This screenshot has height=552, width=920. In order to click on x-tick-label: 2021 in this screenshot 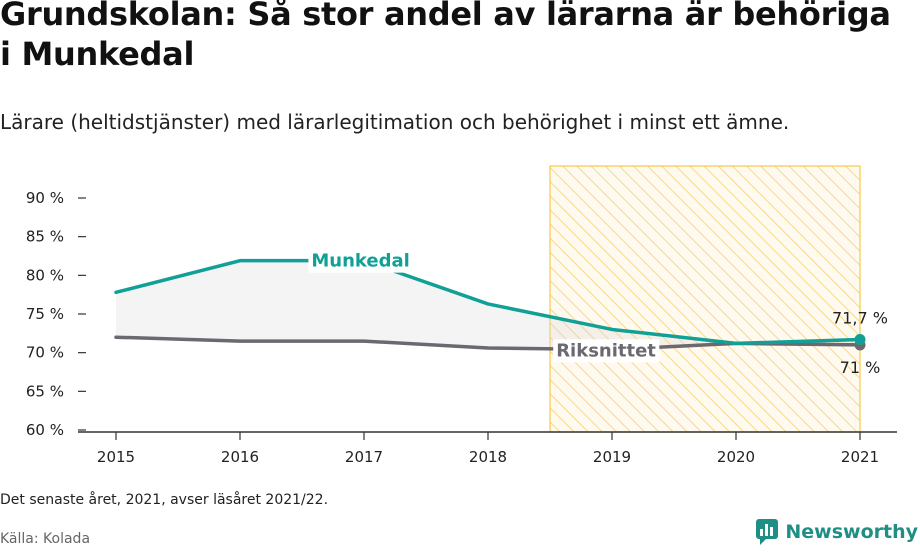, I will do `click(860, 457)`.